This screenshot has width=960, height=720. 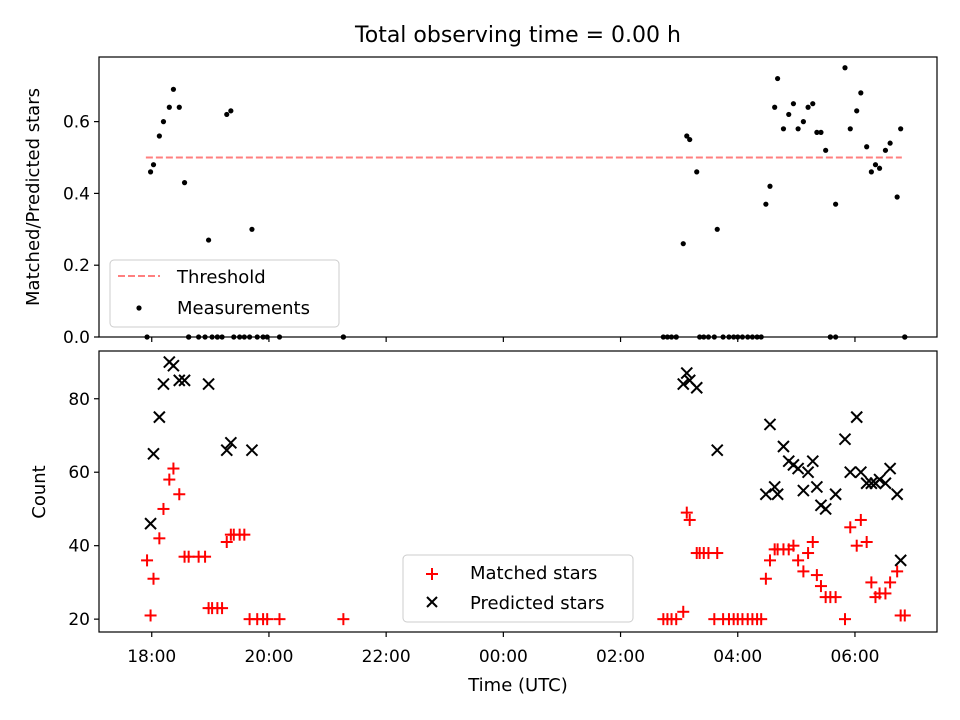 I want to click on measurements-legend-marker, so click(x=139, y=308).